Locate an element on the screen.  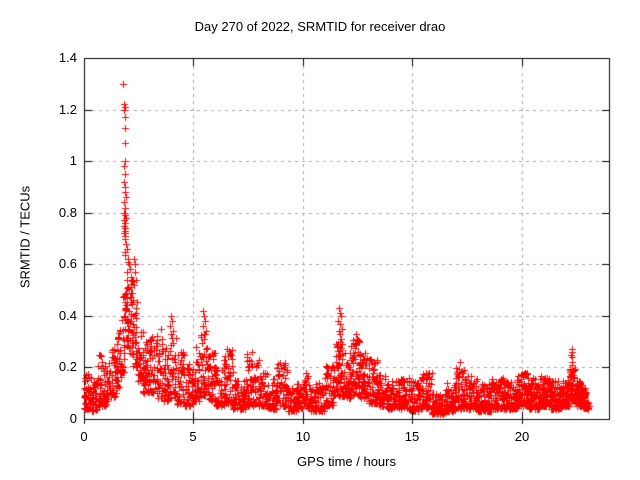
y-tick-label: 0.6 is located at coordinates (67, 263).